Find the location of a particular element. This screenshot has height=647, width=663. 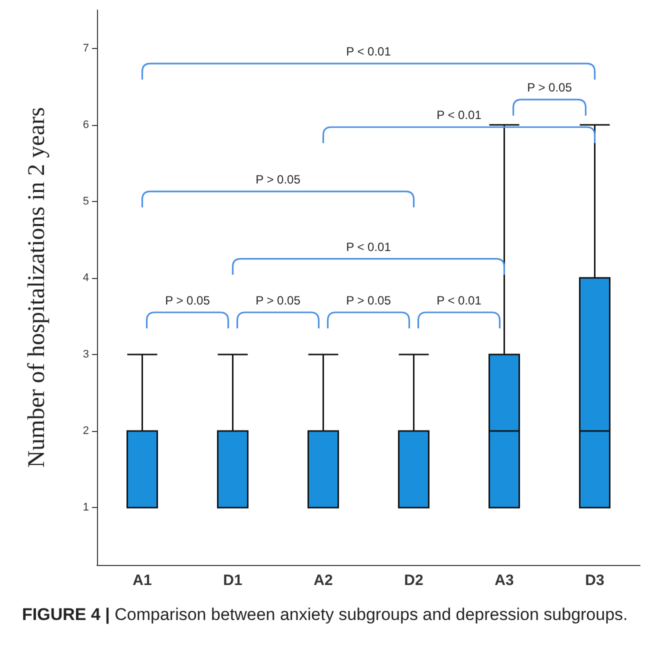

x-tick-label: D2 is located at coordinates (414, 580).